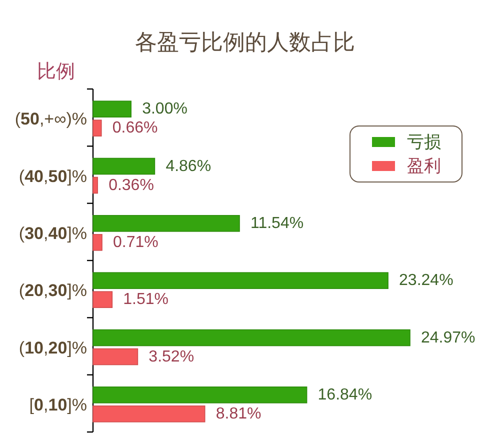 Image resolution: width=490 pixels, height=447 pixels. Describe the element at coordinates (131, 185) in the screenshot. I see `data-label: 0.36%` at that location.